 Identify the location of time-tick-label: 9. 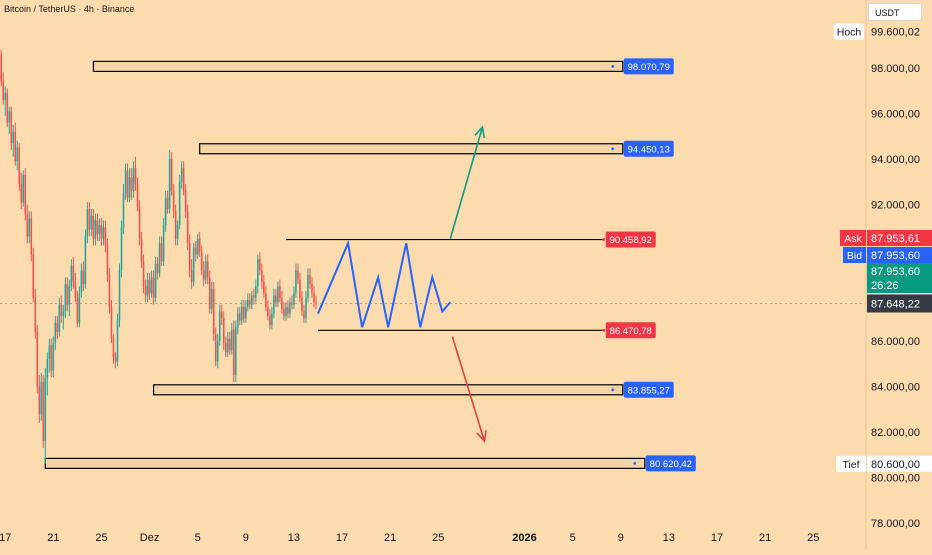
(246, 538).